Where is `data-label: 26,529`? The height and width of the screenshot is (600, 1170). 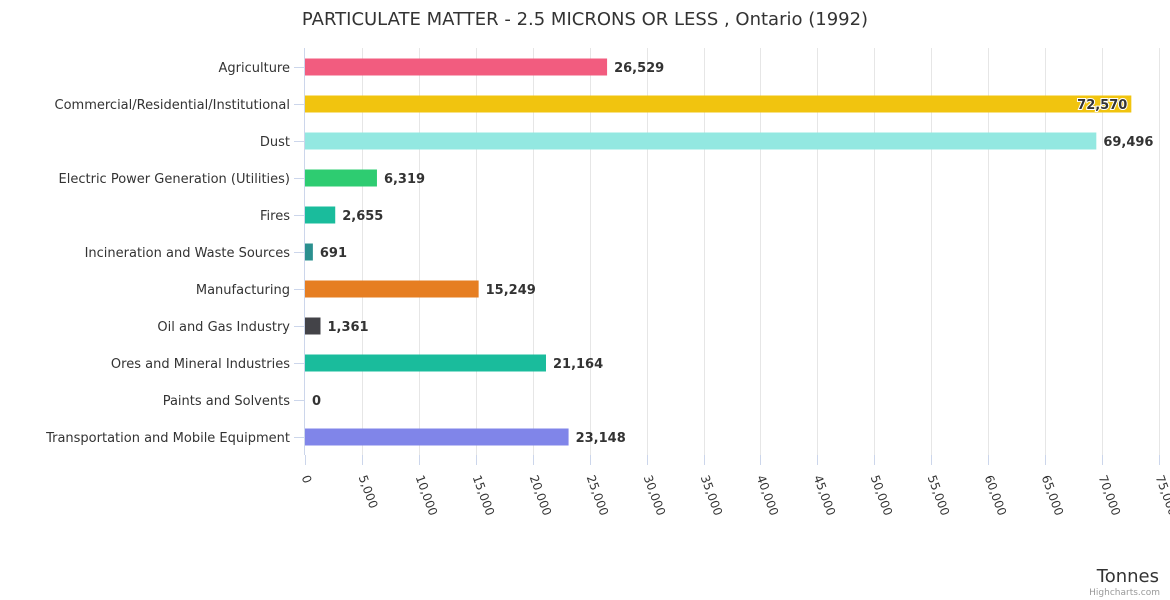
data-label: 26,529 is located at coordinates (639, 68).